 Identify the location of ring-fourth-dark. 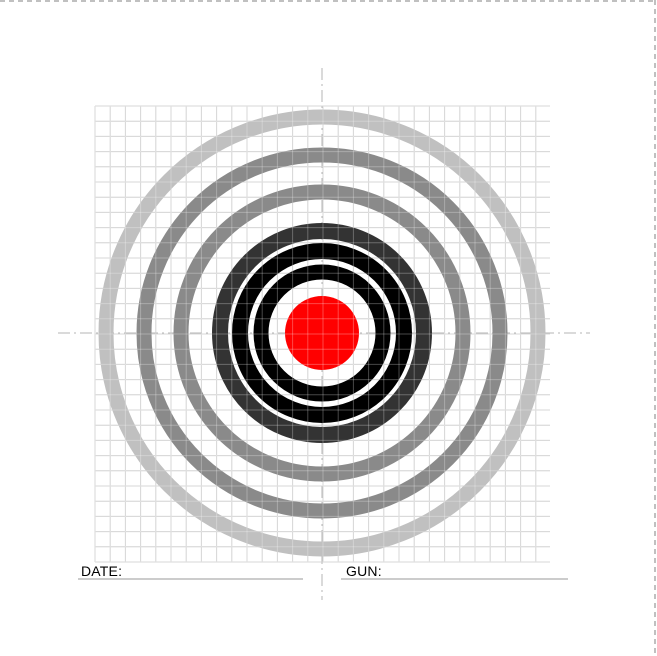
(322, 333).